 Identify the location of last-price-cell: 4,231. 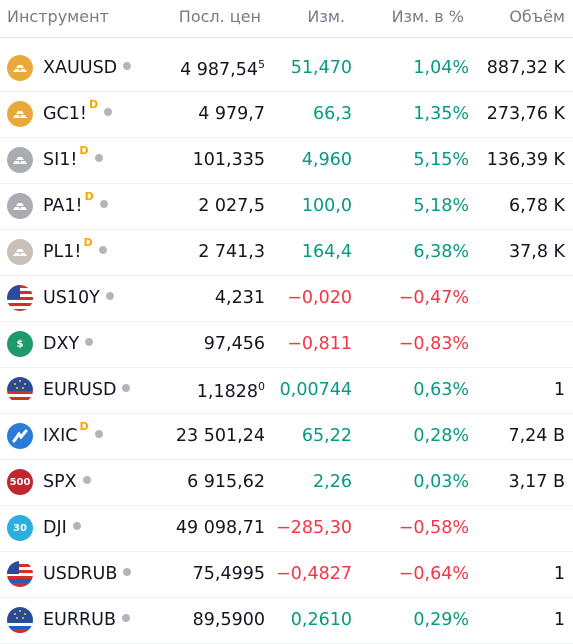
(239, 298).